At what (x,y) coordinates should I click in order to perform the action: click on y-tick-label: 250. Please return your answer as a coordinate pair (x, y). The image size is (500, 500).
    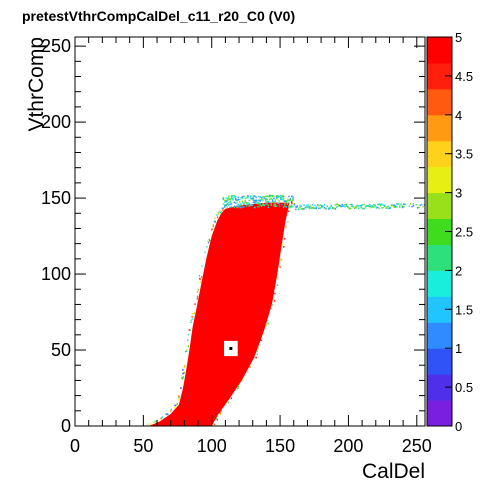
    Looking at the image, I should click on (56, 46).